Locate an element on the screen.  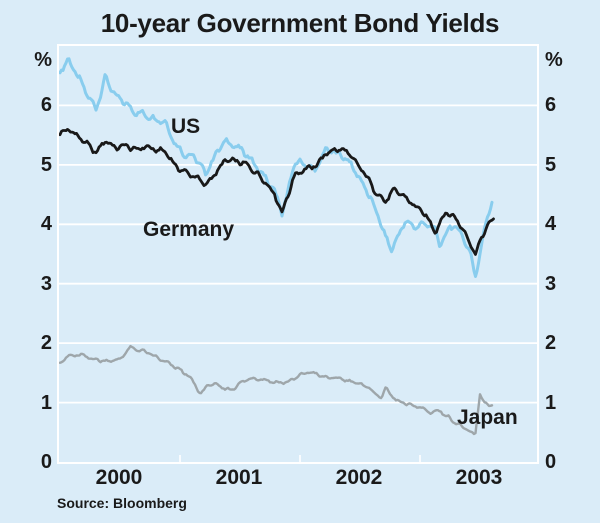
y-tick-label-left-4: 4 is located at coordinates (46, 224).